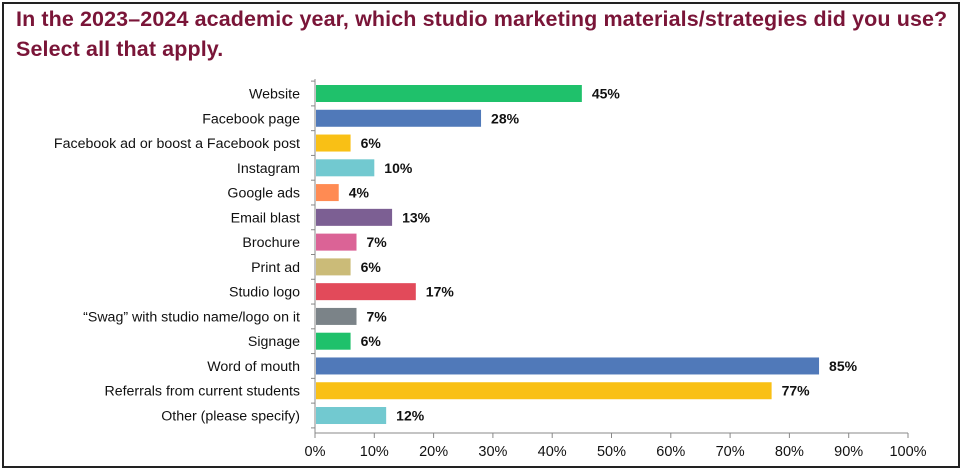 The width and height of the screenshot is (966, 474). What do you see at coordinates (907, 452) in the screenshot?
I see `x-tick-label: 100%` at bounding box center [907, 452].